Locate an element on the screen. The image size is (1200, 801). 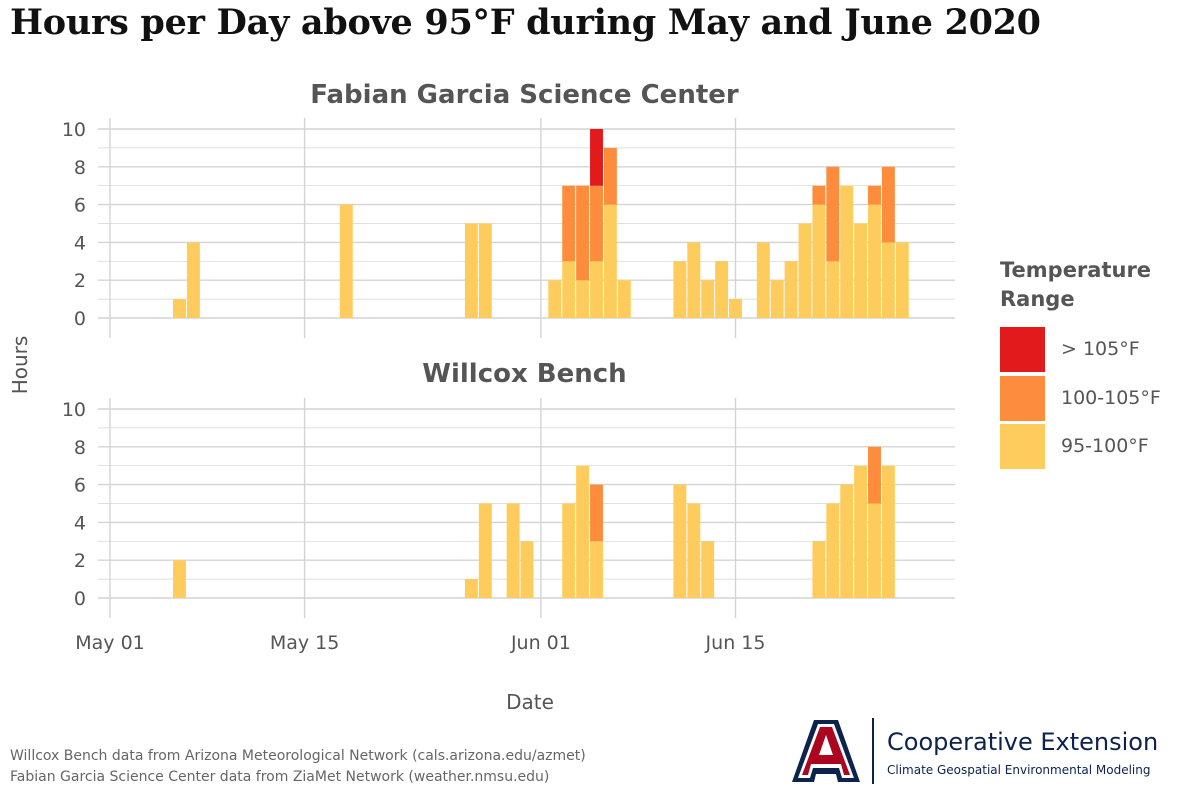
legend-item-100-105: 100-105°F is located at coordinates (1095, 398).